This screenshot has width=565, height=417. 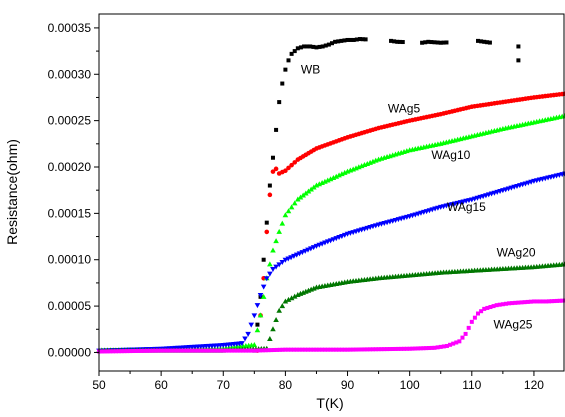 What do you see at coordinates (70, 260) in the screenshot?
I see `y-tick-label: 0.00010` at bounding box center [70, 260].